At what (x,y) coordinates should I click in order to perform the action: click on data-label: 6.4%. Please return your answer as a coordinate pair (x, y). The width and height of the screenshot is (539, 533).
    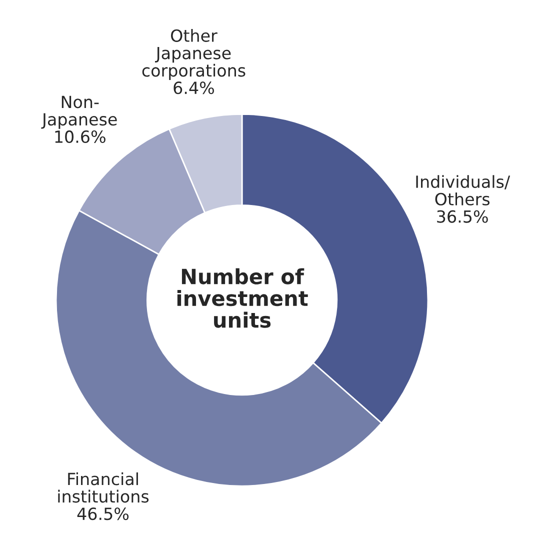
    Looking at the image, I should click on (194, 88).